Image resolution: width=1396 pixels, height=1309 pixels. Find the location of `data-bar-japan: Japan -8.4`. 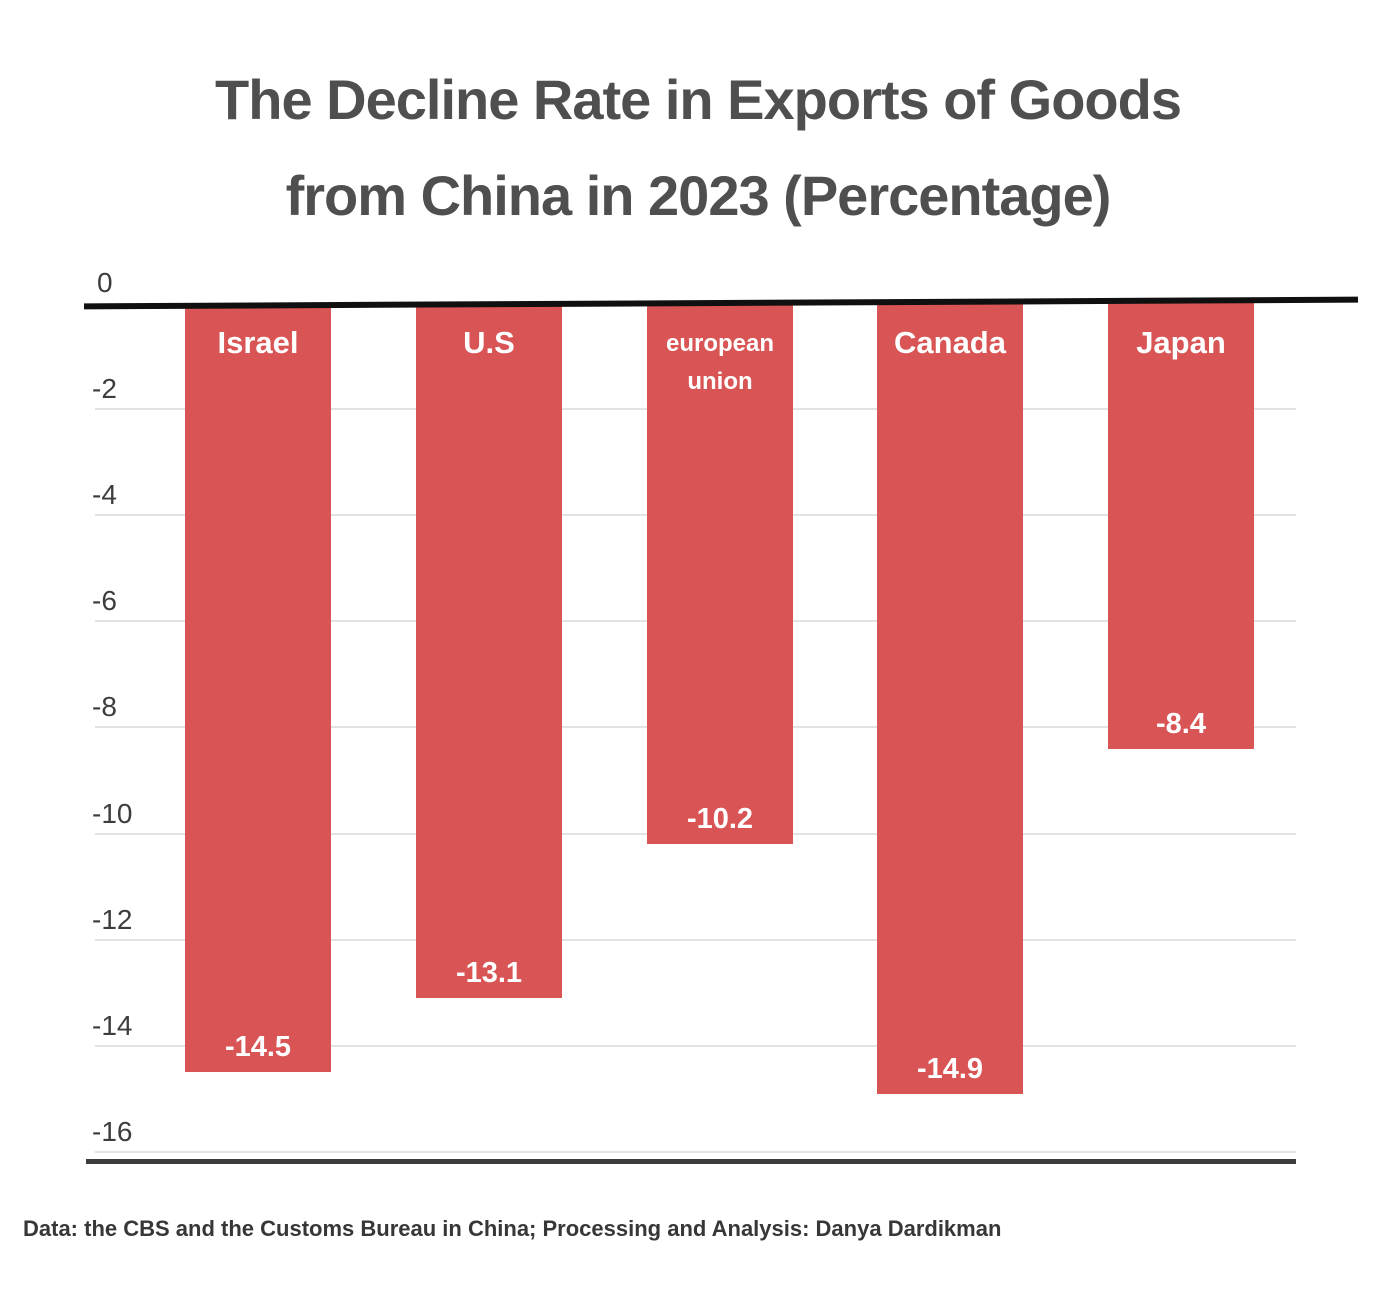

data-bar-japan: Japan -8.4 is located at coordinates (1181, 526).